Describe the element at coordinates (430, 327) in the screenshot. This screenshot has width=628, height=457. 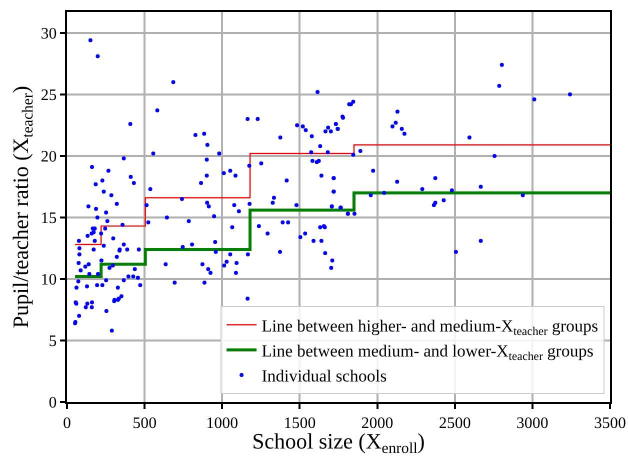
I see `legend-label: Line between higher- and medium-X$_{teacher}$ groups` at that location.